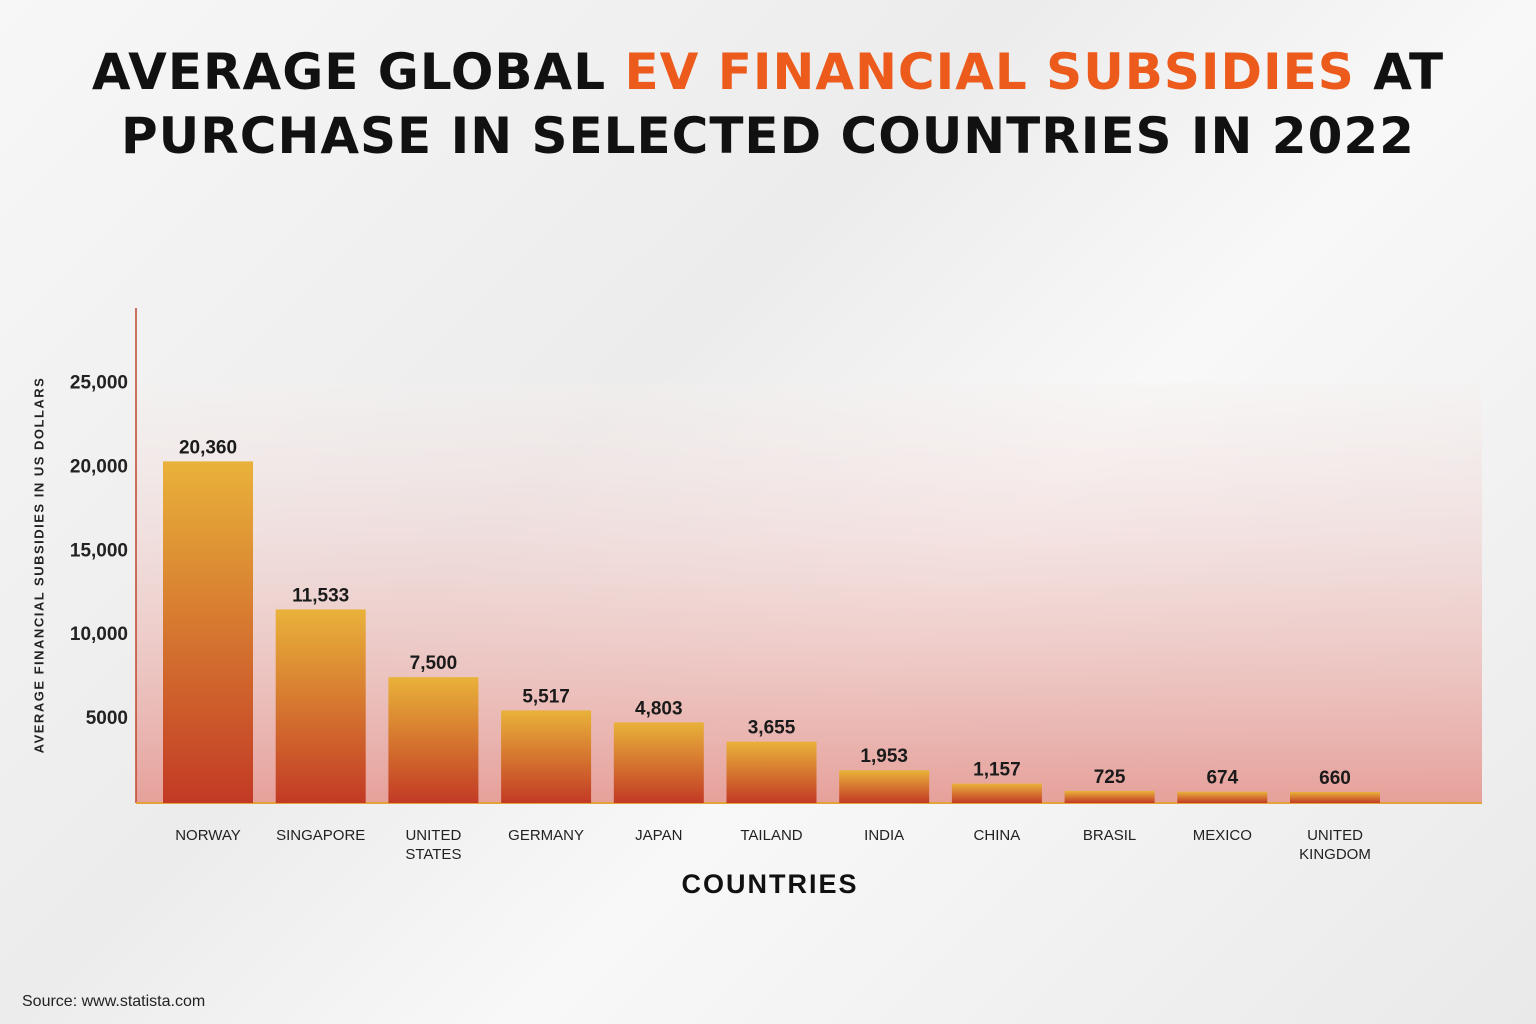 Image resolution: width=1536 pixels, height=1024 pixels. Describe the element at coordinates (208, 447) in the screenshot. I see `value-label: 20,360` at that location.